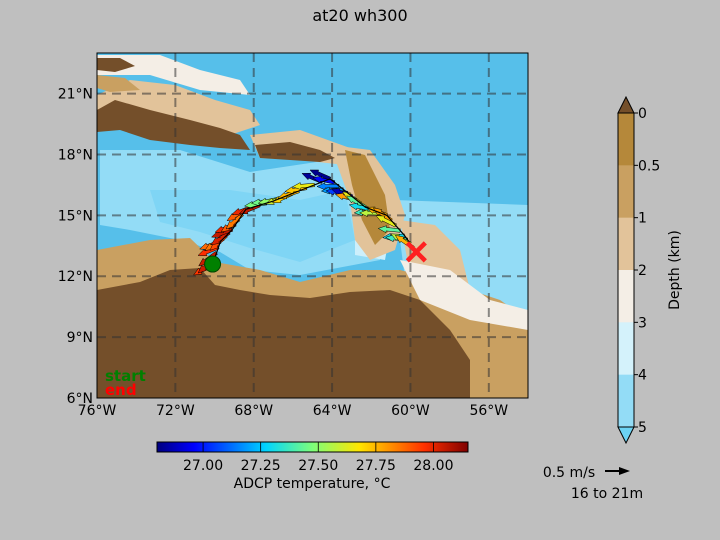  What do you see at coordinates (607, 494) in the screenshot?
I see `quiver-key-depth: 16 to 21m` at bounding box center [607, 494].